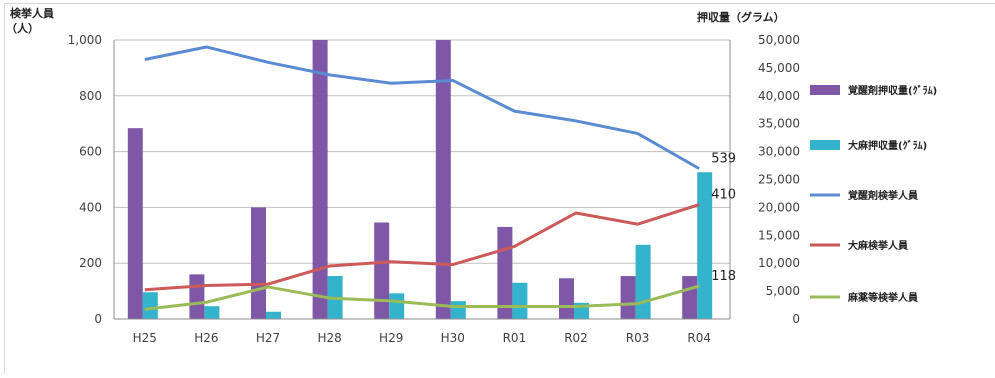  What do you see at coordinates (882, 297) in the screenshot?
I see `legend-label: 麻薬等検挙人員` at bounding box center [882, 297].